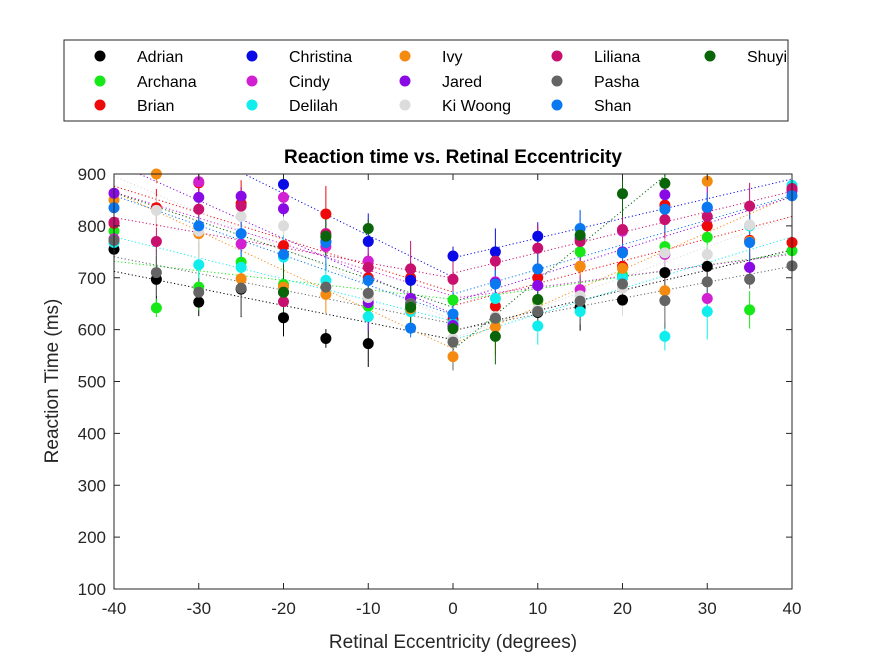 The image size is (875, 656). Describe the element at coordinates (92, 382) in the screenshot. I see `y-tick-label: 500` at that location.